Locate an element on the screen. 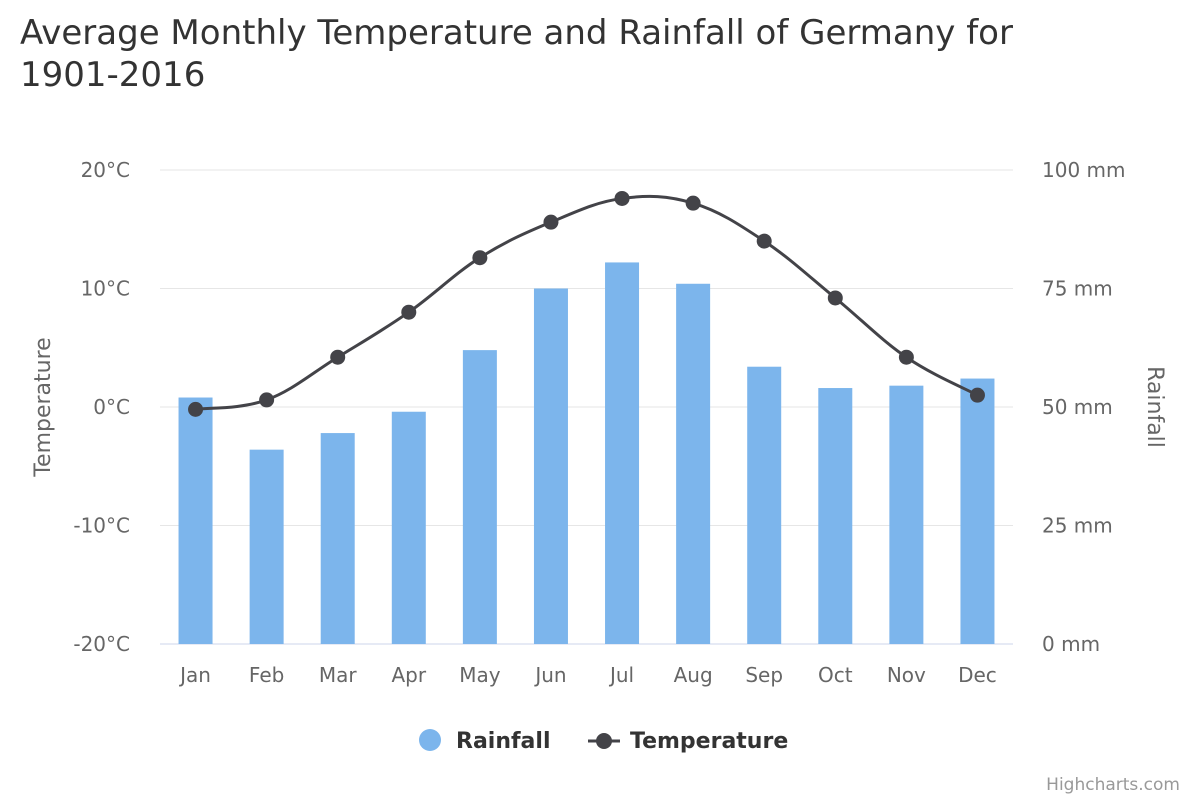  y-right-tick-label: 100 mm is located at coordinates (1084, 170).